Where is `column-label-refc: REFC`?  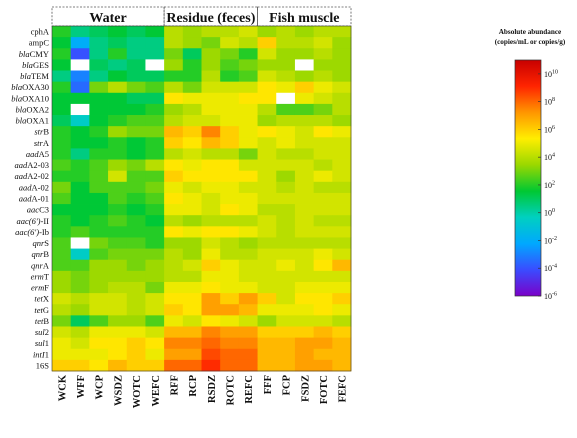 column-label-refc: REFC is located at coordinates (249, 389).